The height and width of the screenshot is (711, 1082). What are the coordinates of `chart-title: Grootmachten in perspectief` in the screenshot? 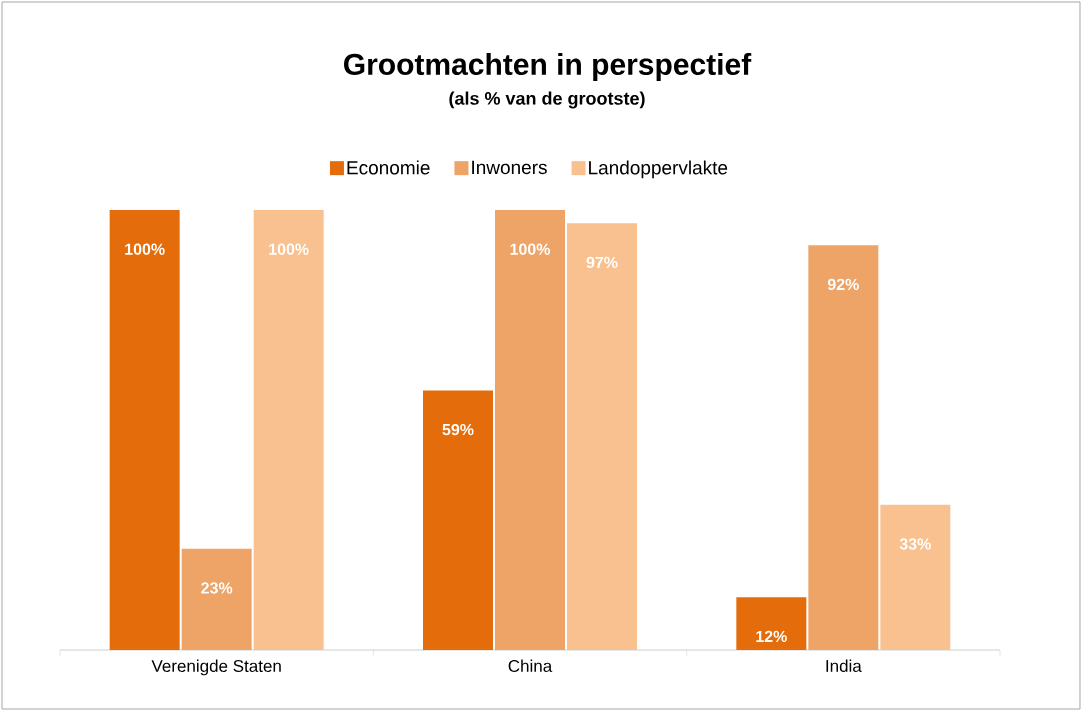 It's located at (548, 67).